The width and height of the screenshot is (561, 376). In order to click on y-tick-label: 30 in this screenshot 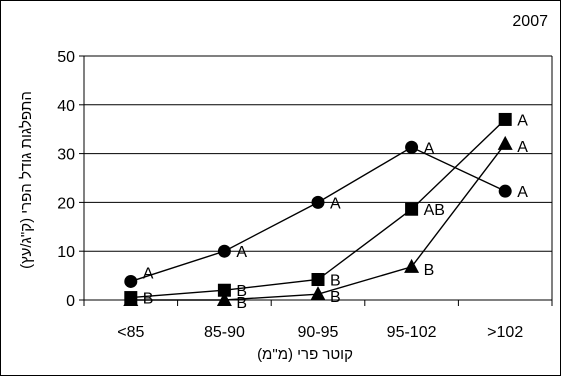, I will do `click(66, 155)`.